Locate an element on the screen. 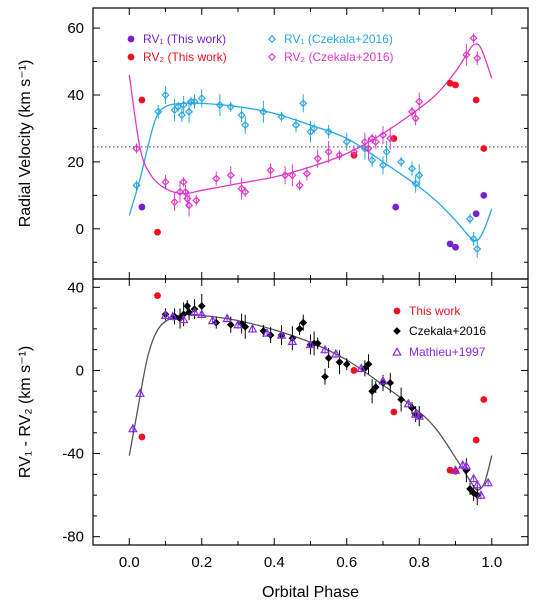  top-y-tick-label: 0 is located at coordinates (80, 229).